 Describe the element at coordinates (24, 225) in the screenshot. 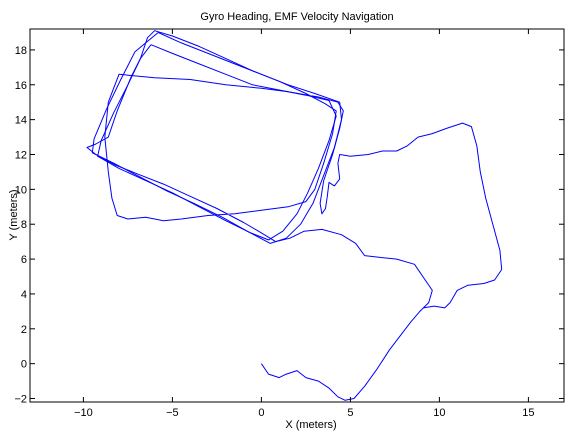

I see `y-tick-label-5: 8` at that location.